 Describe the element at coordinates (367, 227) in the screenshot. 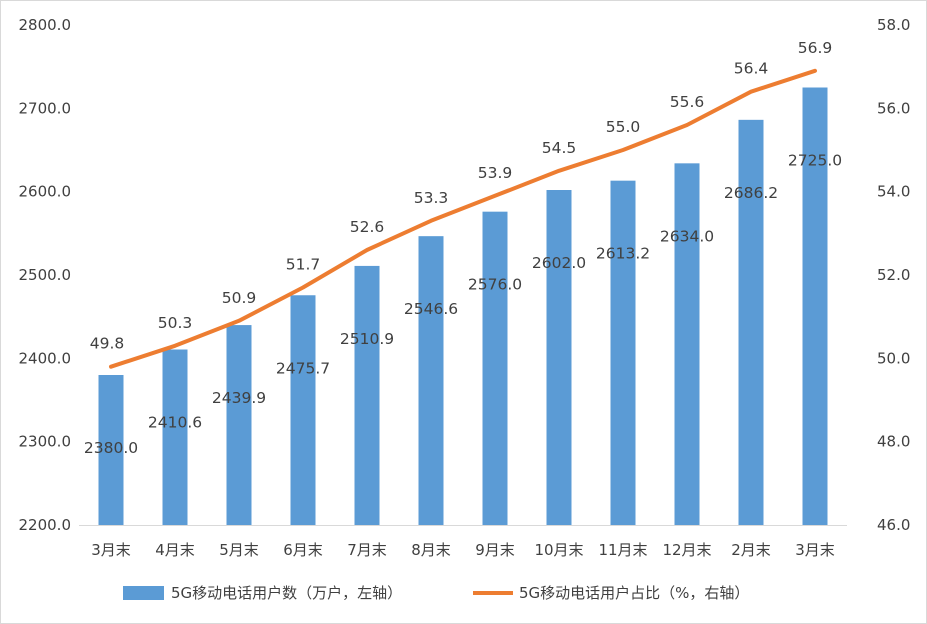

I see `line-data-label-5: 52.6` at that location.